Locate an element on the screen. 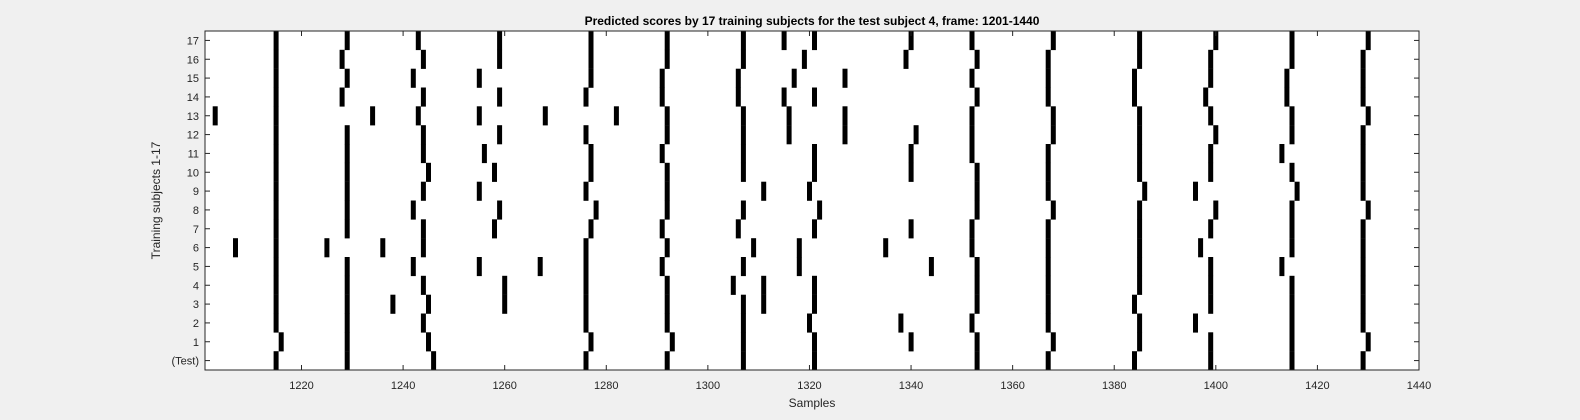  y-tick-label: 8 is located at coordinates (196, 211).